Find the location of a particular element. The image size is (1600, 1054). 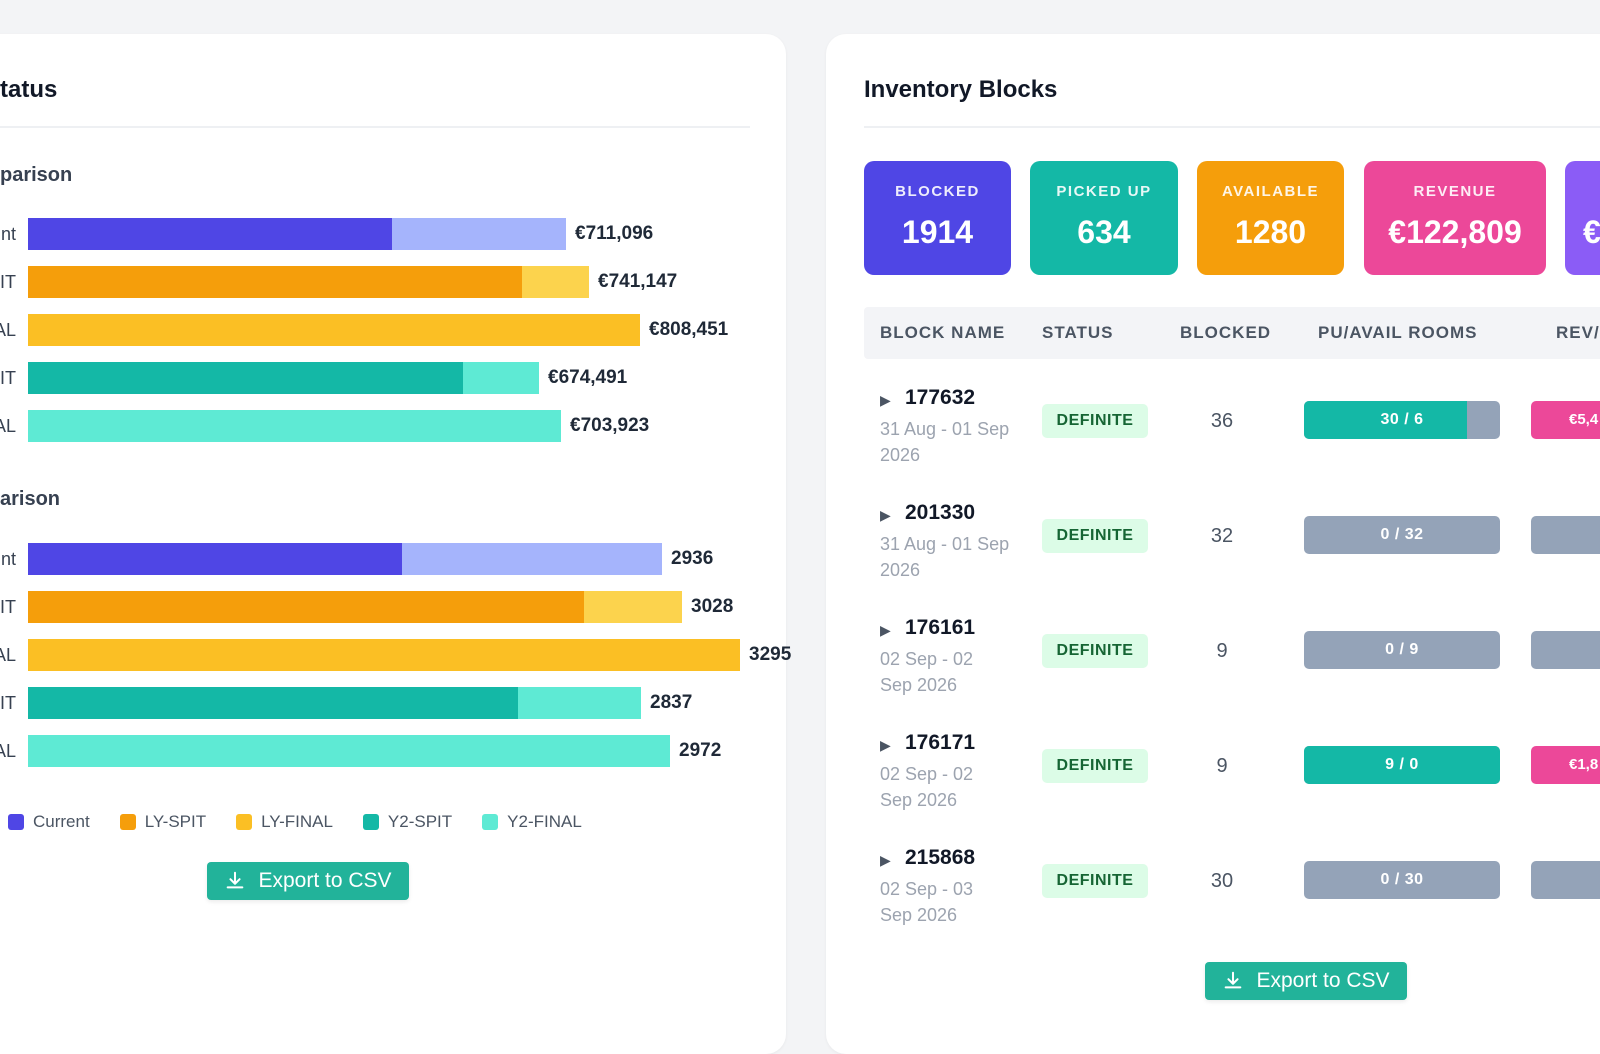

rooms-progress-label: 0 / 30 is located at coordinates (1402, 879).